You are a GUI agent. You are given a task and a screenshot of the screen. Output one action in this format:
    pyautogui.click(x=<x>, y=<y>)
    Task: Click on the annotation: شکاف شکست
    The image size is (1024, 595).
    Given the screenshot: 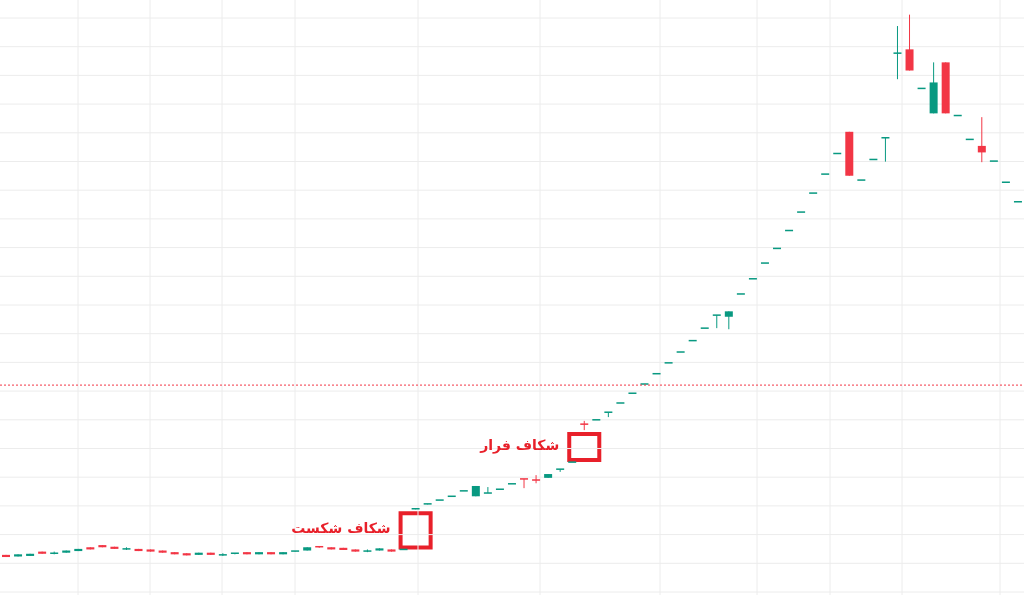 What is the action you would take?
    pyautogui.click(x=341, y=528)
    